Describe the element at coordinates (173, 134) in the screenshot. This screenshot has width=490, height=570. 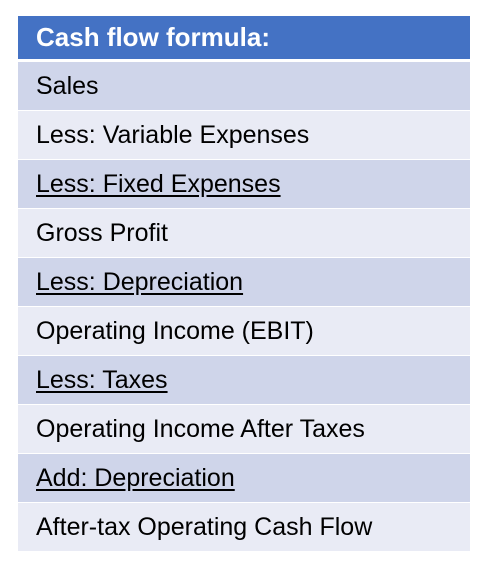
I see `row-label: Less: Variable Expenses` at that location.